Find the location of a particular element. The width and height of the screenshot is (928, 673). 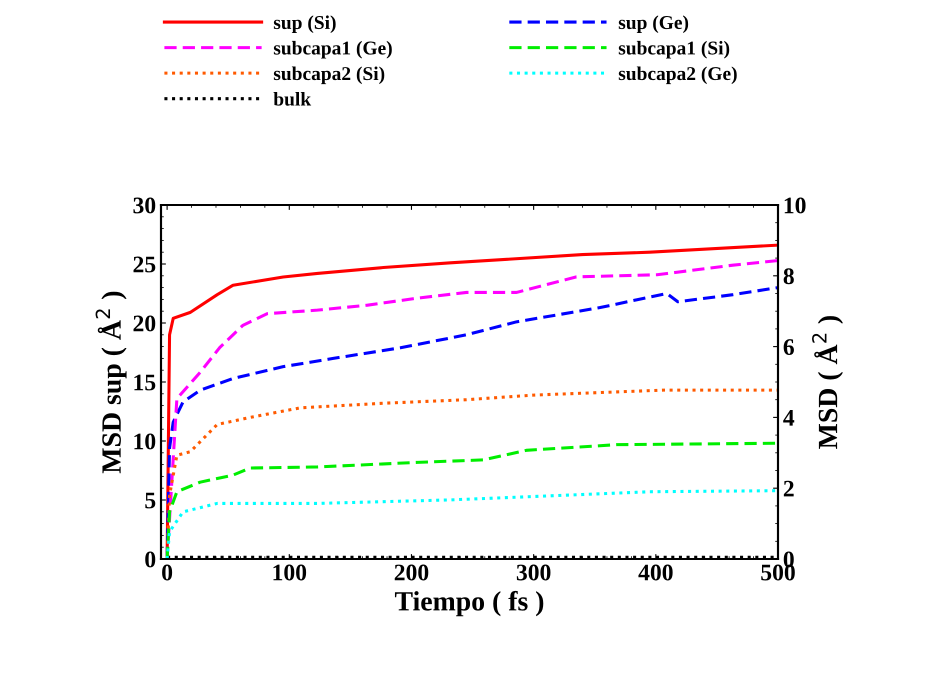

y2-tick-label: 10 is located at coordinates (795, 205).